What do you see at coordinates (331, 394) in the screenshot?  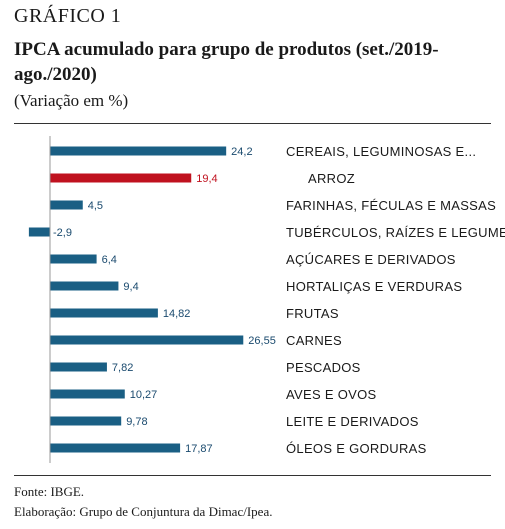 I see `category-label: AVES E OVOS` at bounding box center [331, 394].